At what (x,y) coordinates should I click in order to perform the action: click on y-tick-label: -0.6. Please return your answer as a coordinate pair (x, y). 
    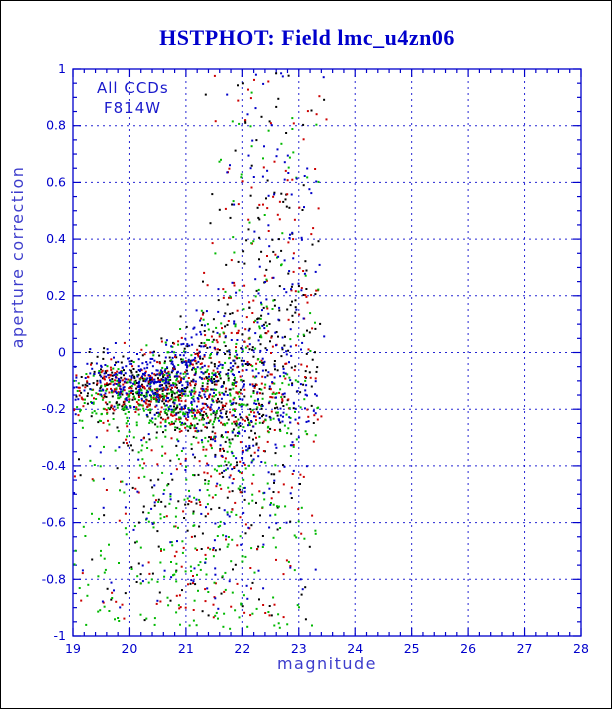
    Looking at the image, I should click on (54, 522).